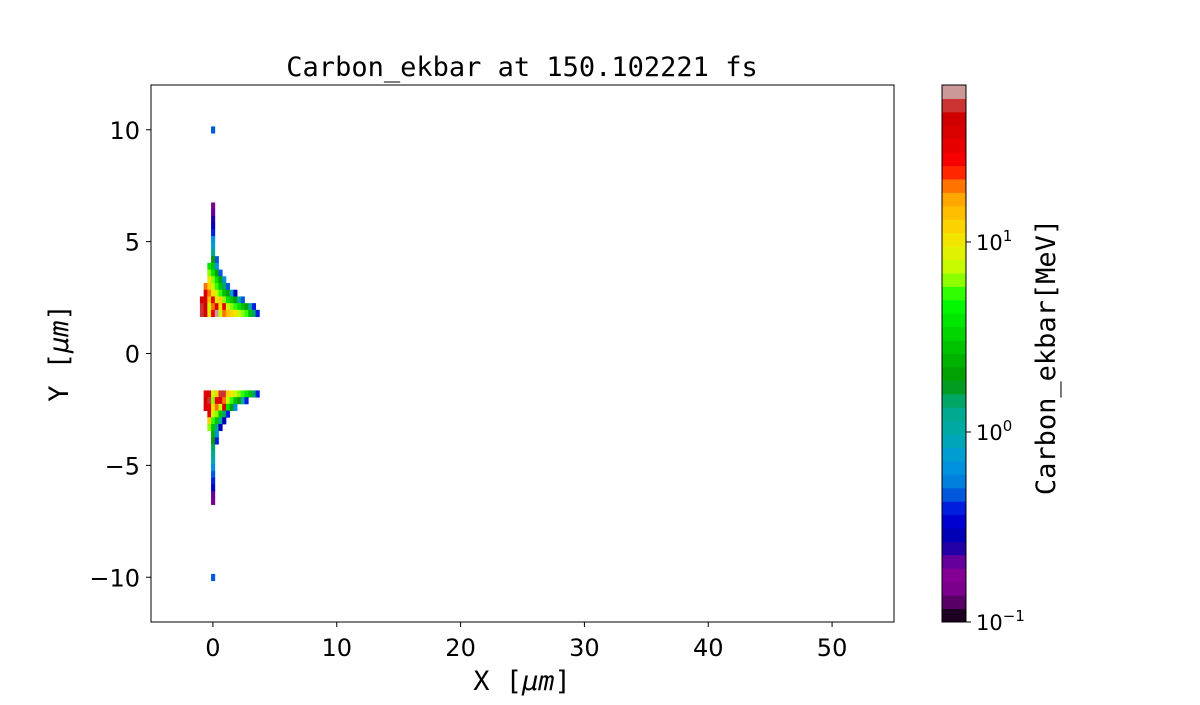  Describe the element at coordinates (954, 353) in the screenshot. I see `colorbar-frame` at that location.